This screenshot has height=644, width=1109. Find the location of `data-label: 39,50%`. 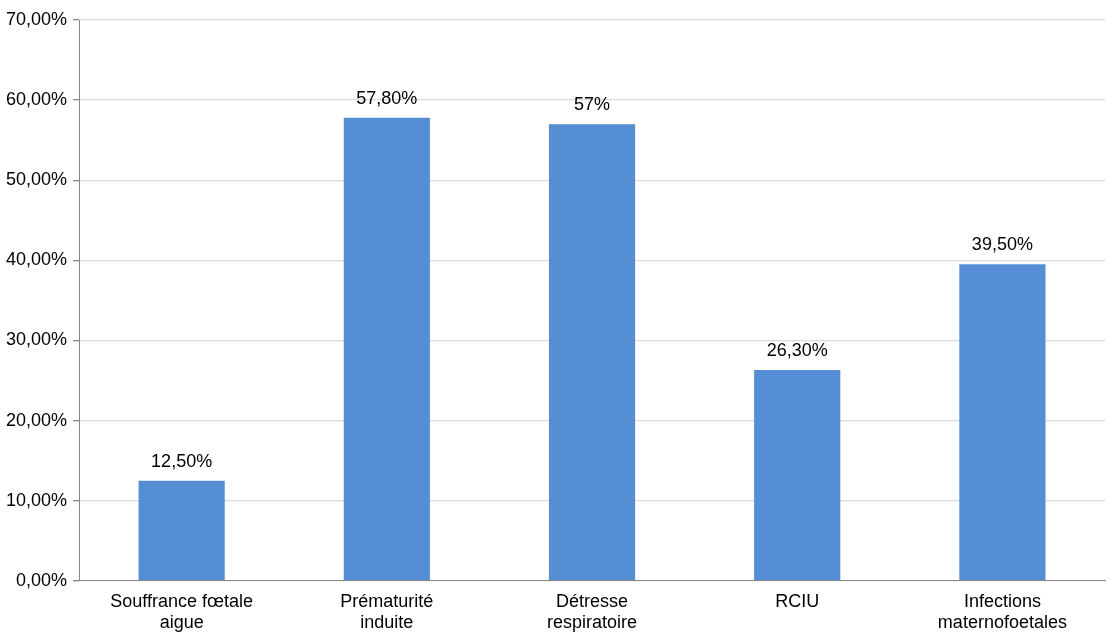

data-label: 39,50% is located at coordinates (1002, 244).